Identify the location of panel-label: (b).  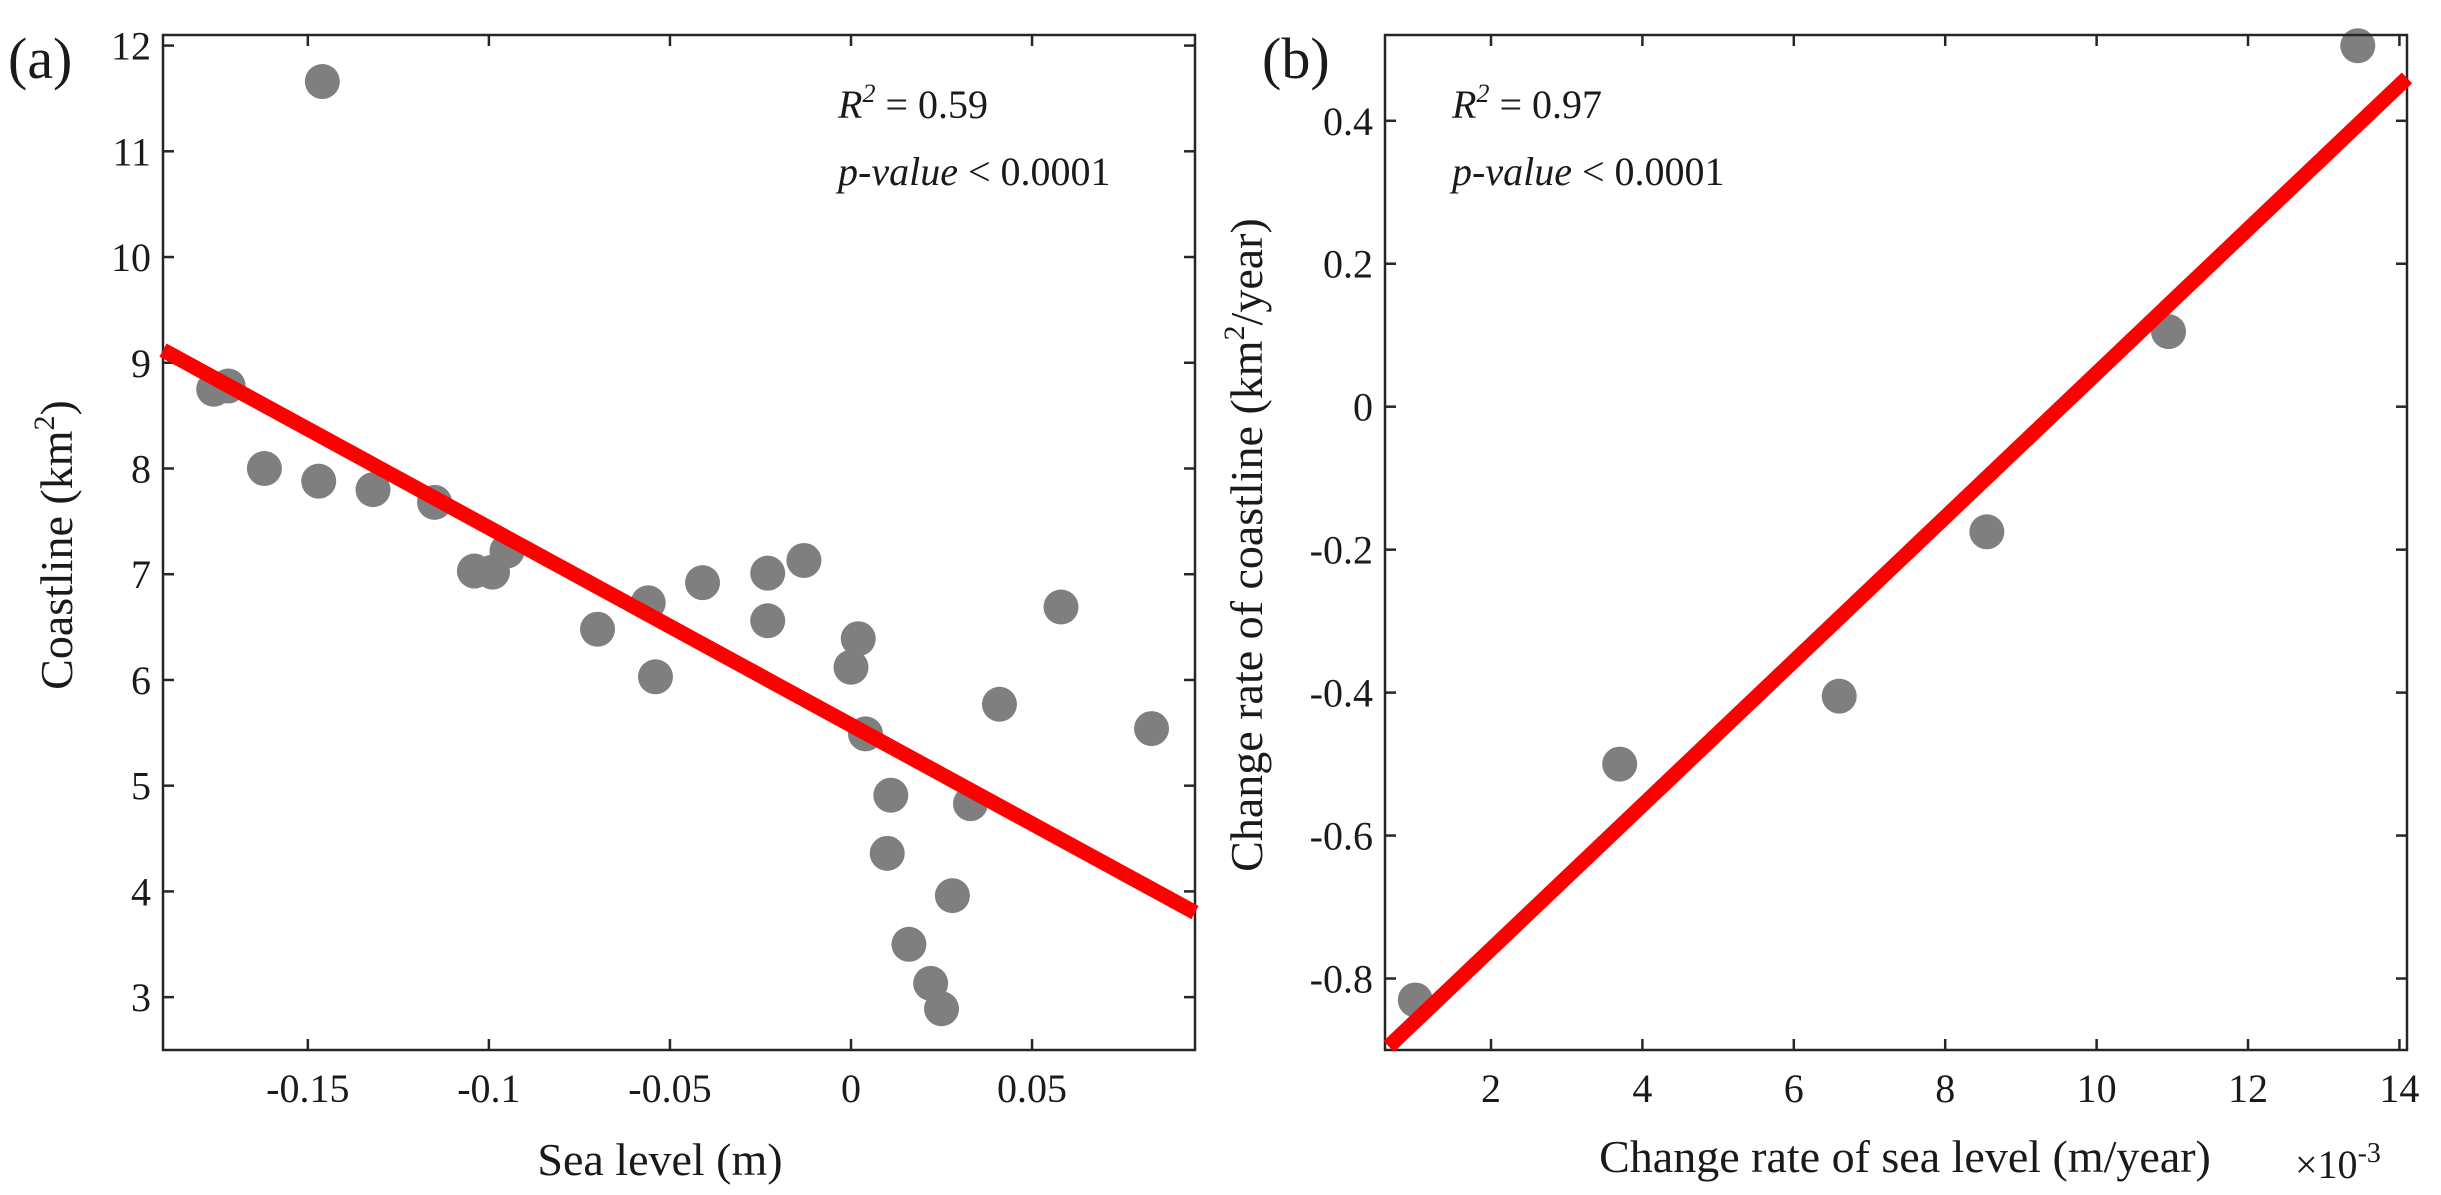
(1296, 58).